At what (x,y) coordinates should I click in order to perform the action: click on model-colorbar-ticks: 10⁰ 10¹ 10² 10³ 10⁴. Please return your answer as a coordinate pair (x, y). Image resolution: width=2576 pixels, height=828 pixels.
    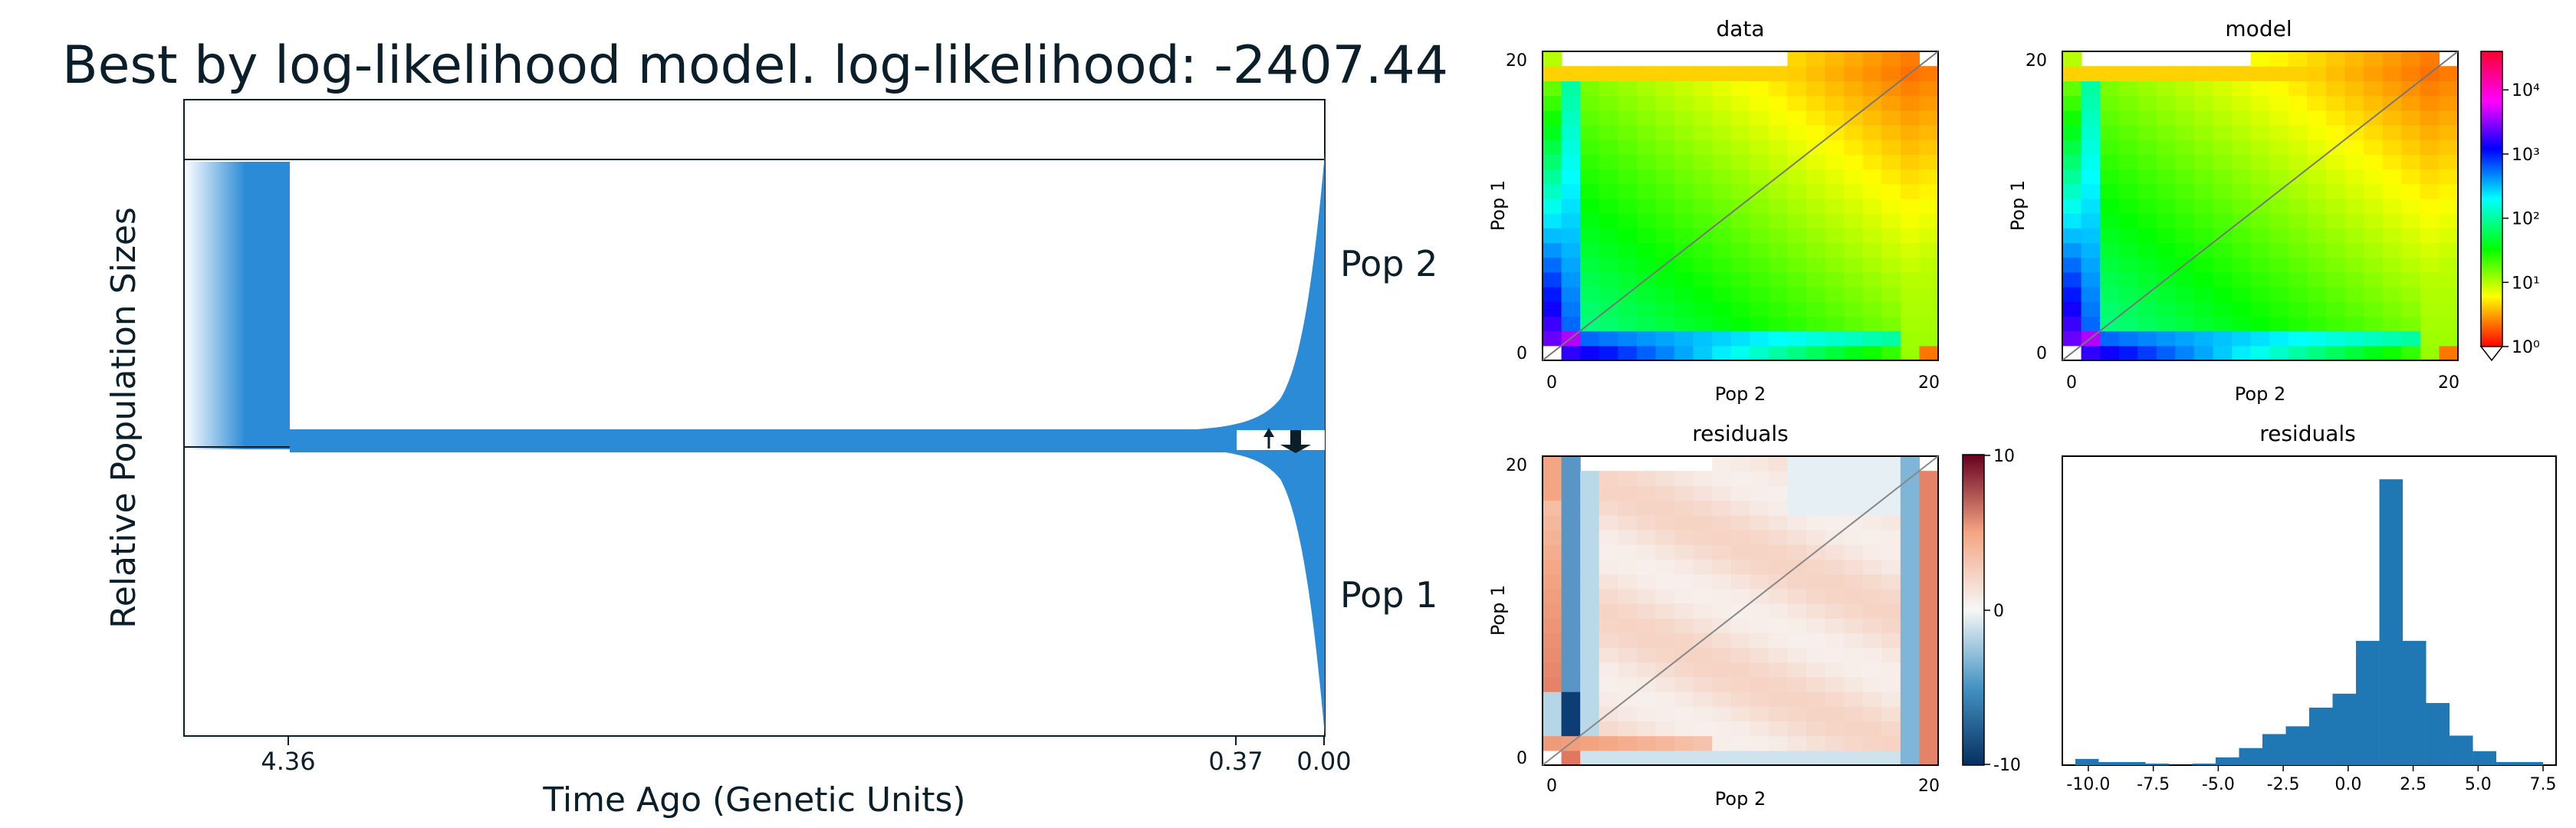
    Looking at the image, I should click on (2521, 219).